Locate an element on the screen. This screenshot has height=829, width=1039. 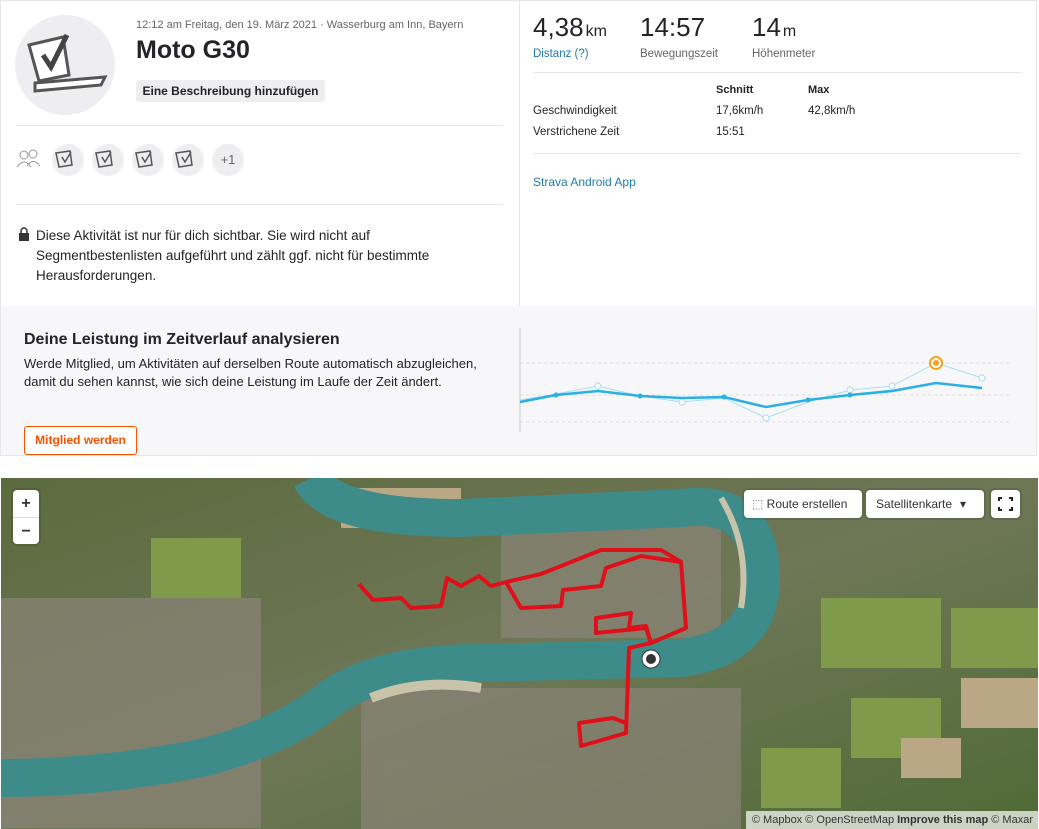
avatar is located at coordinates (65, 65).